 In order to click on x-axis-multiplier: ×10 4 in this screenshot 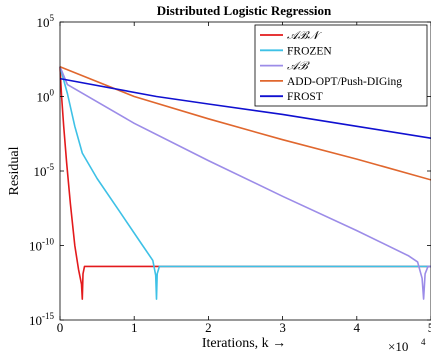, I will do `click(407, 345)`.